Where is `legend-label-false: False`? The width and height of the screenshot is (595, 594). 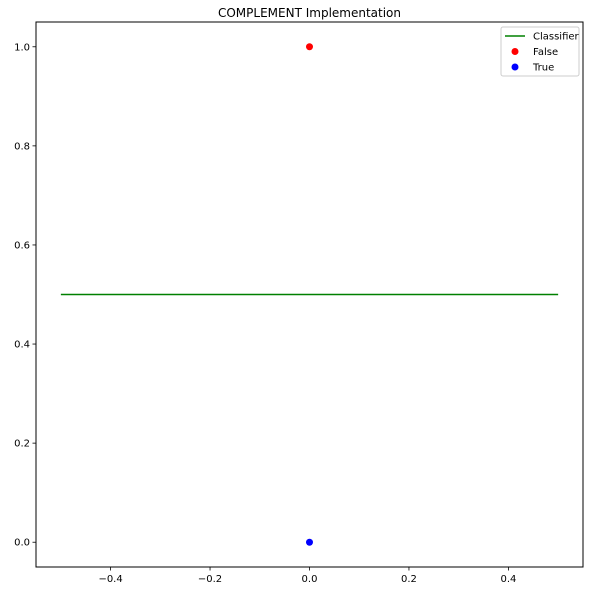
legend-label-false: False is located at coordinates (545, 52).